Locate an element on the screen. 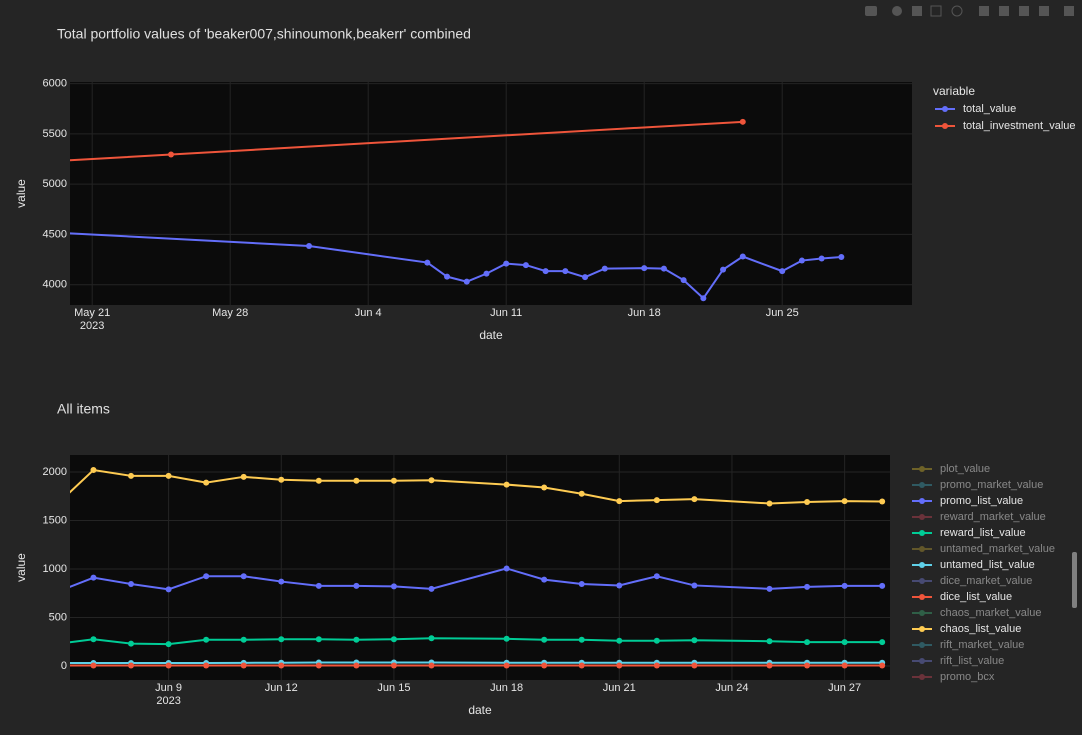 The height and width of the screenshot is (735, 1082). y-axis-label: value is located at coordinates (21, 567).